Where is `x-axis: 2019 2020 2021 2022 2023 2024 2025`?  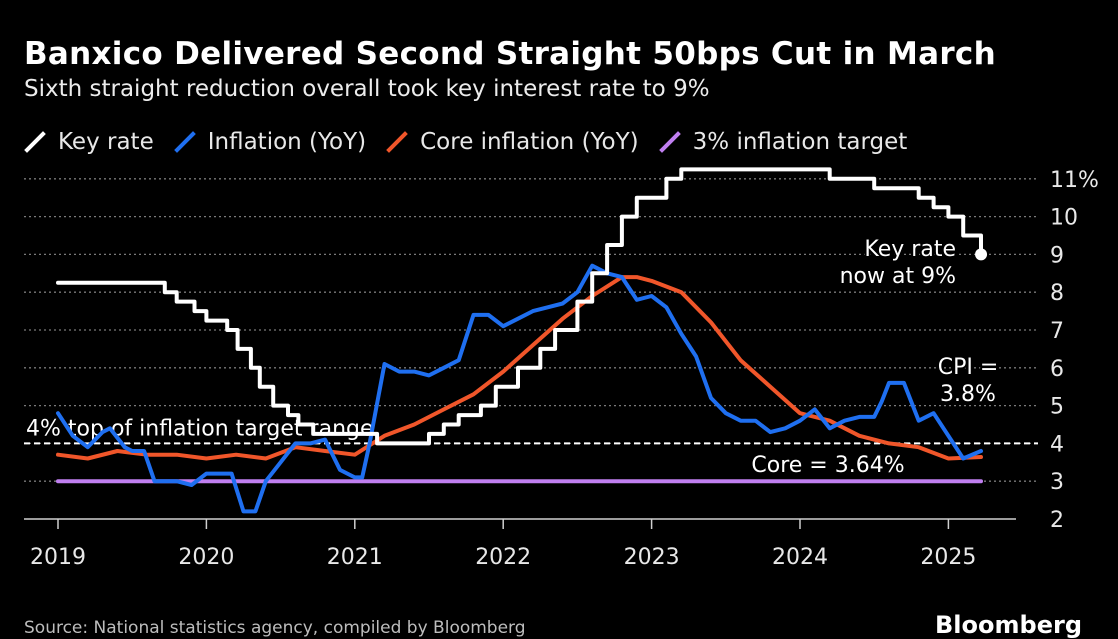 x-axis: 2019 2020 2021 2022 2023 2024 2025 is located at coordinates (520, 544).